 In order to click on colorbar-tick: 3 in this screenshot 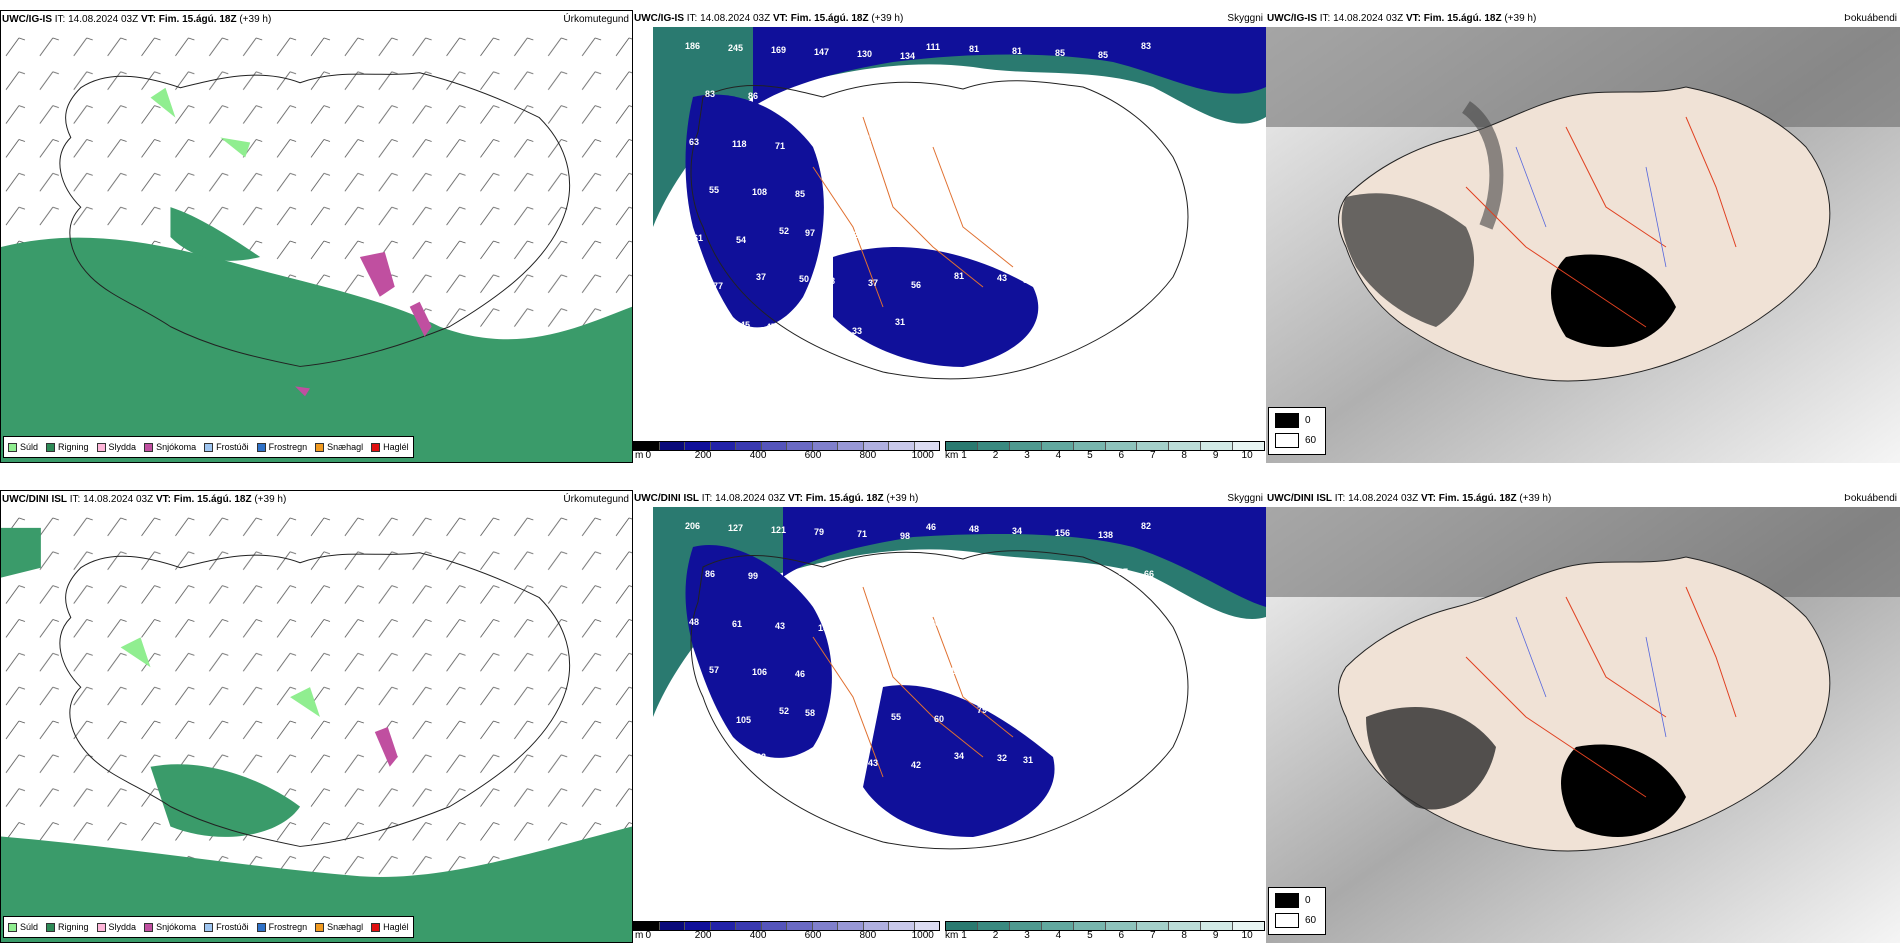, I will do `click(1027, 935)`.